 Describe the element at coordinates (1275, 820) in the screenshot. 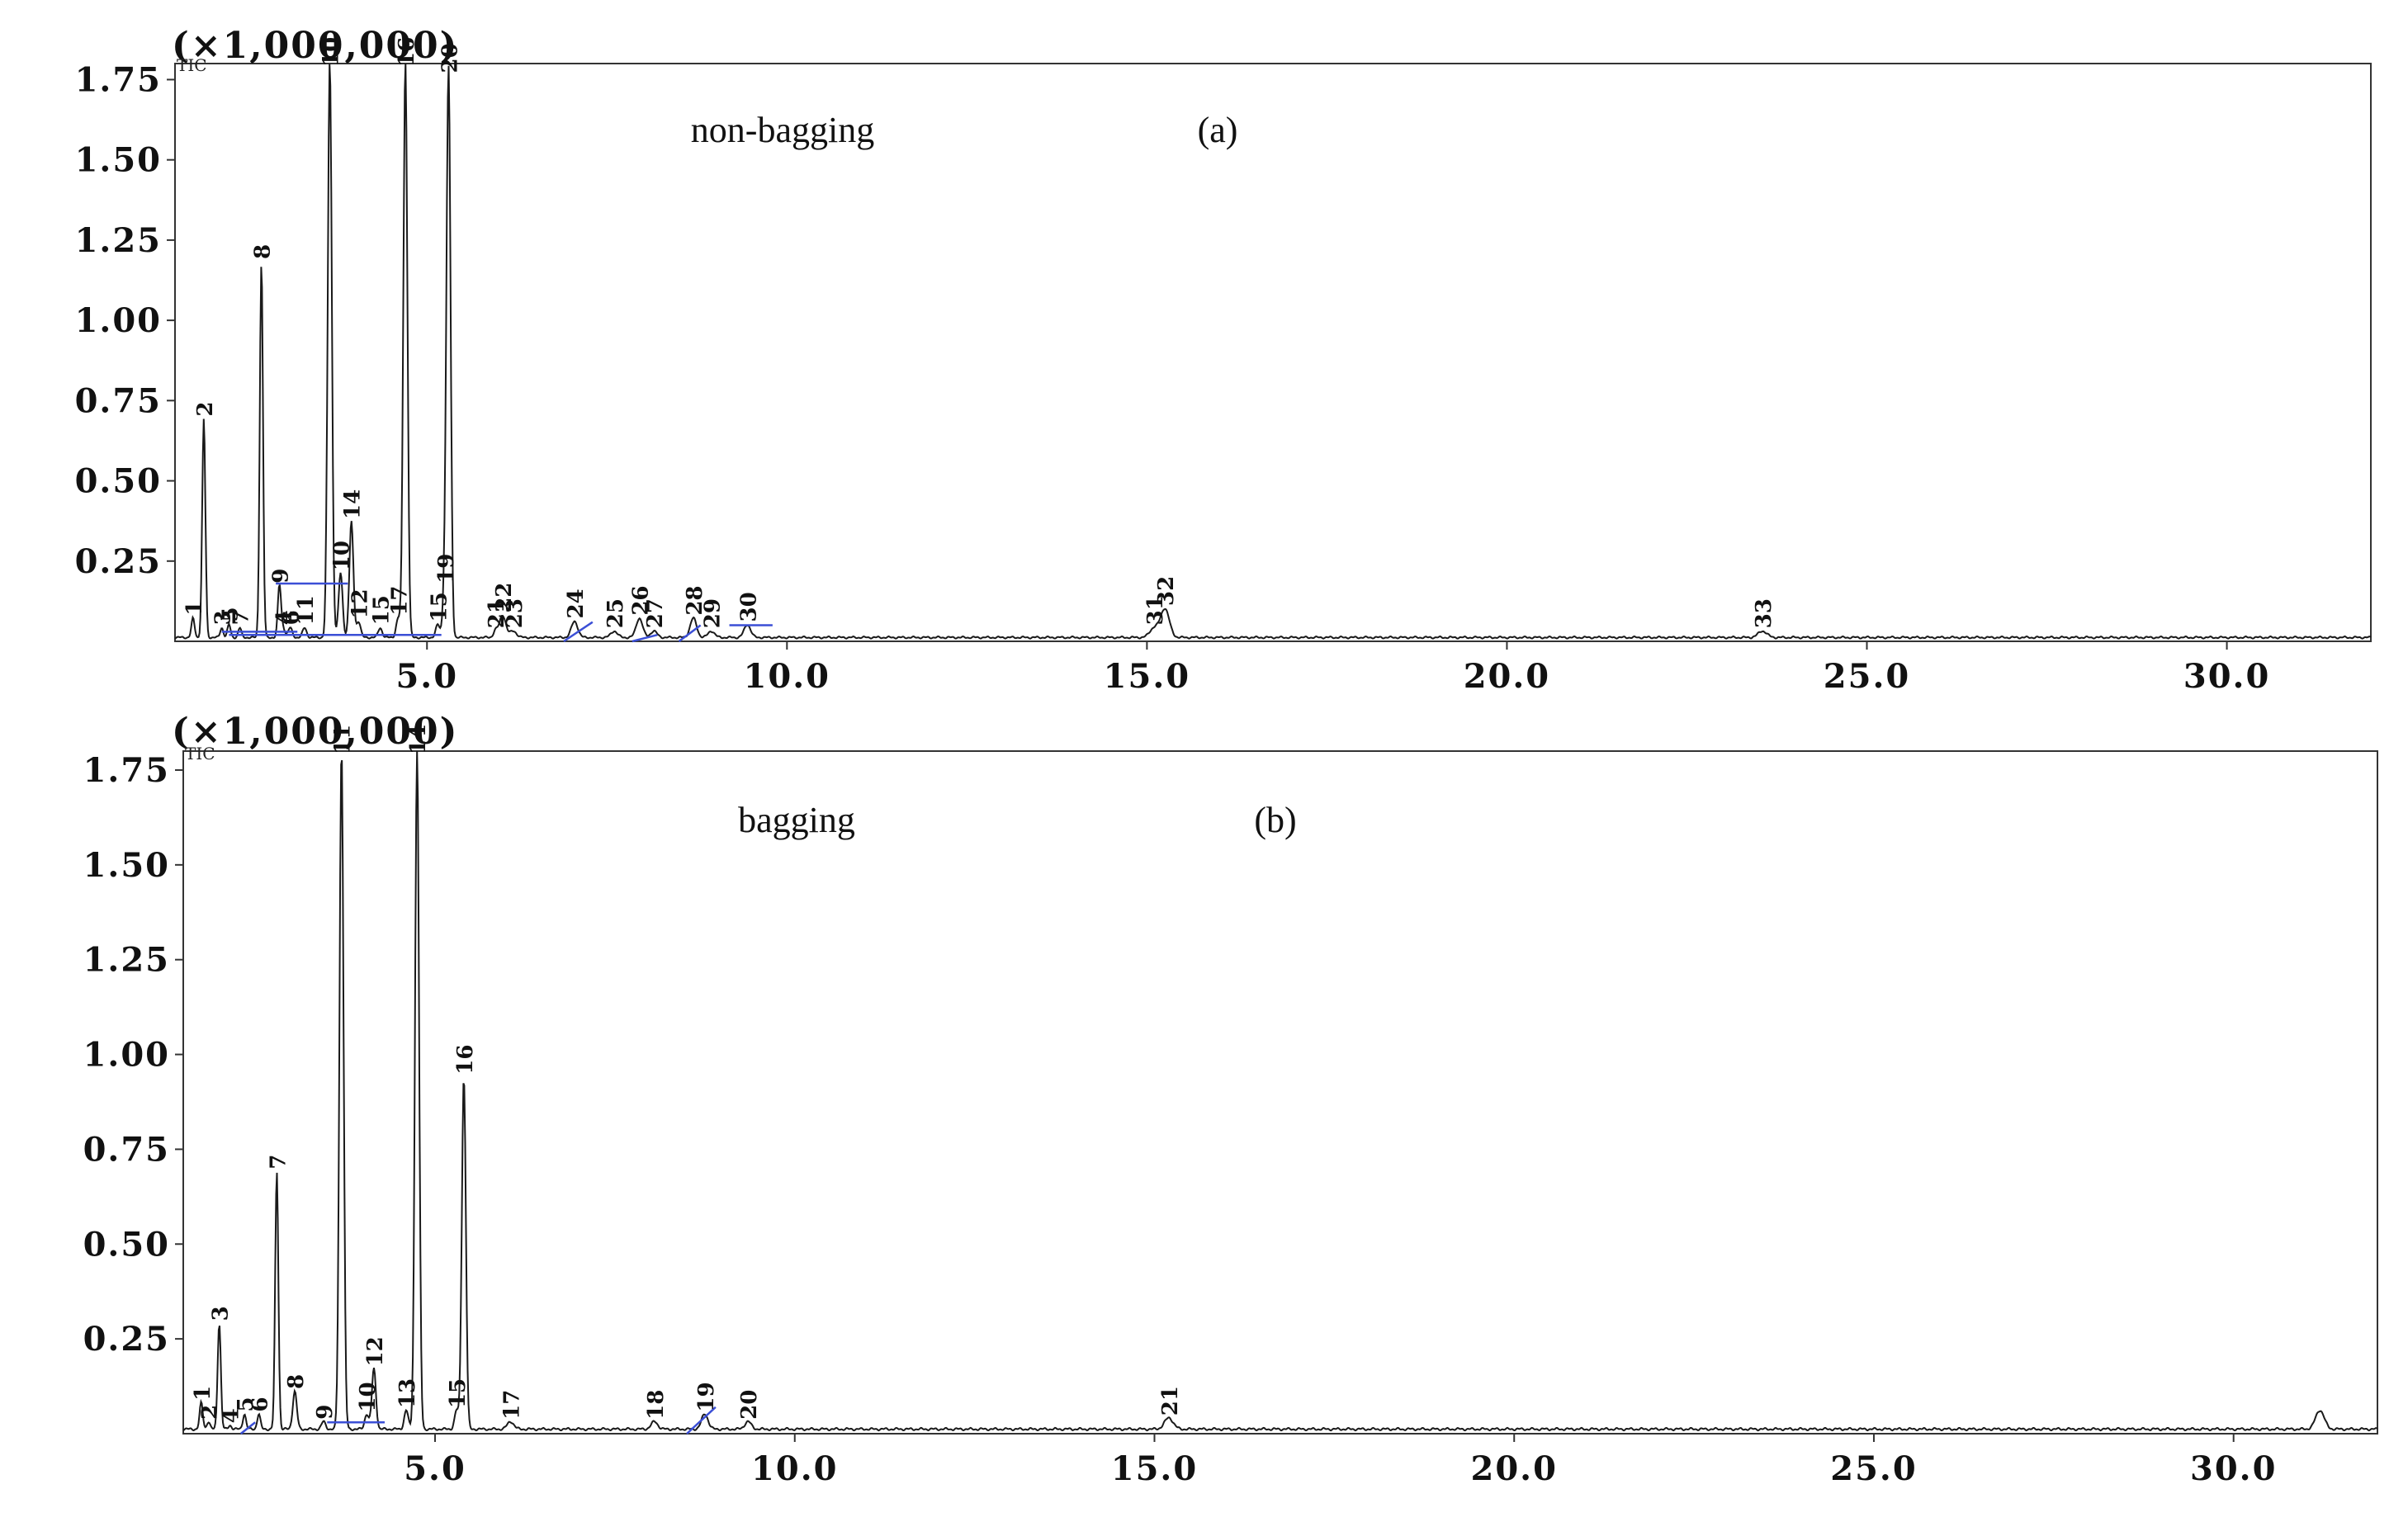

I see `panel-label: (b)` at that location.